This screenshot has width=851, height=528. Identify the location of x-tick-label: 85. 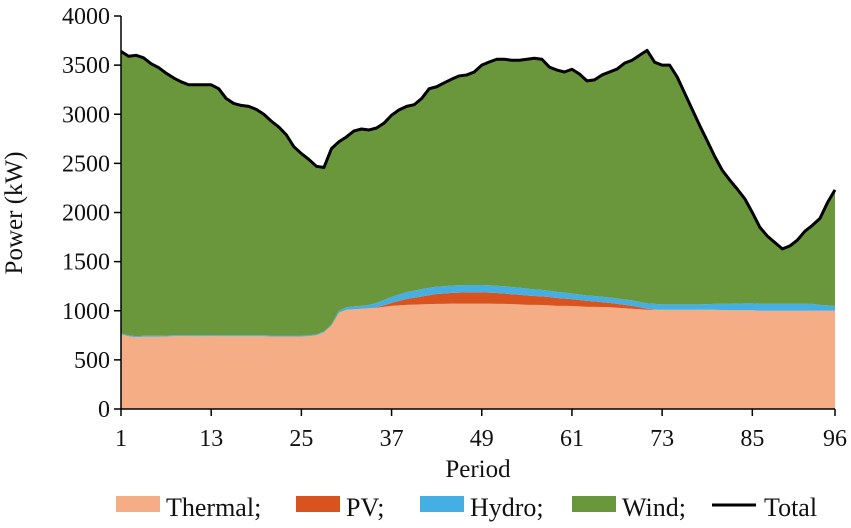
(752, 439).